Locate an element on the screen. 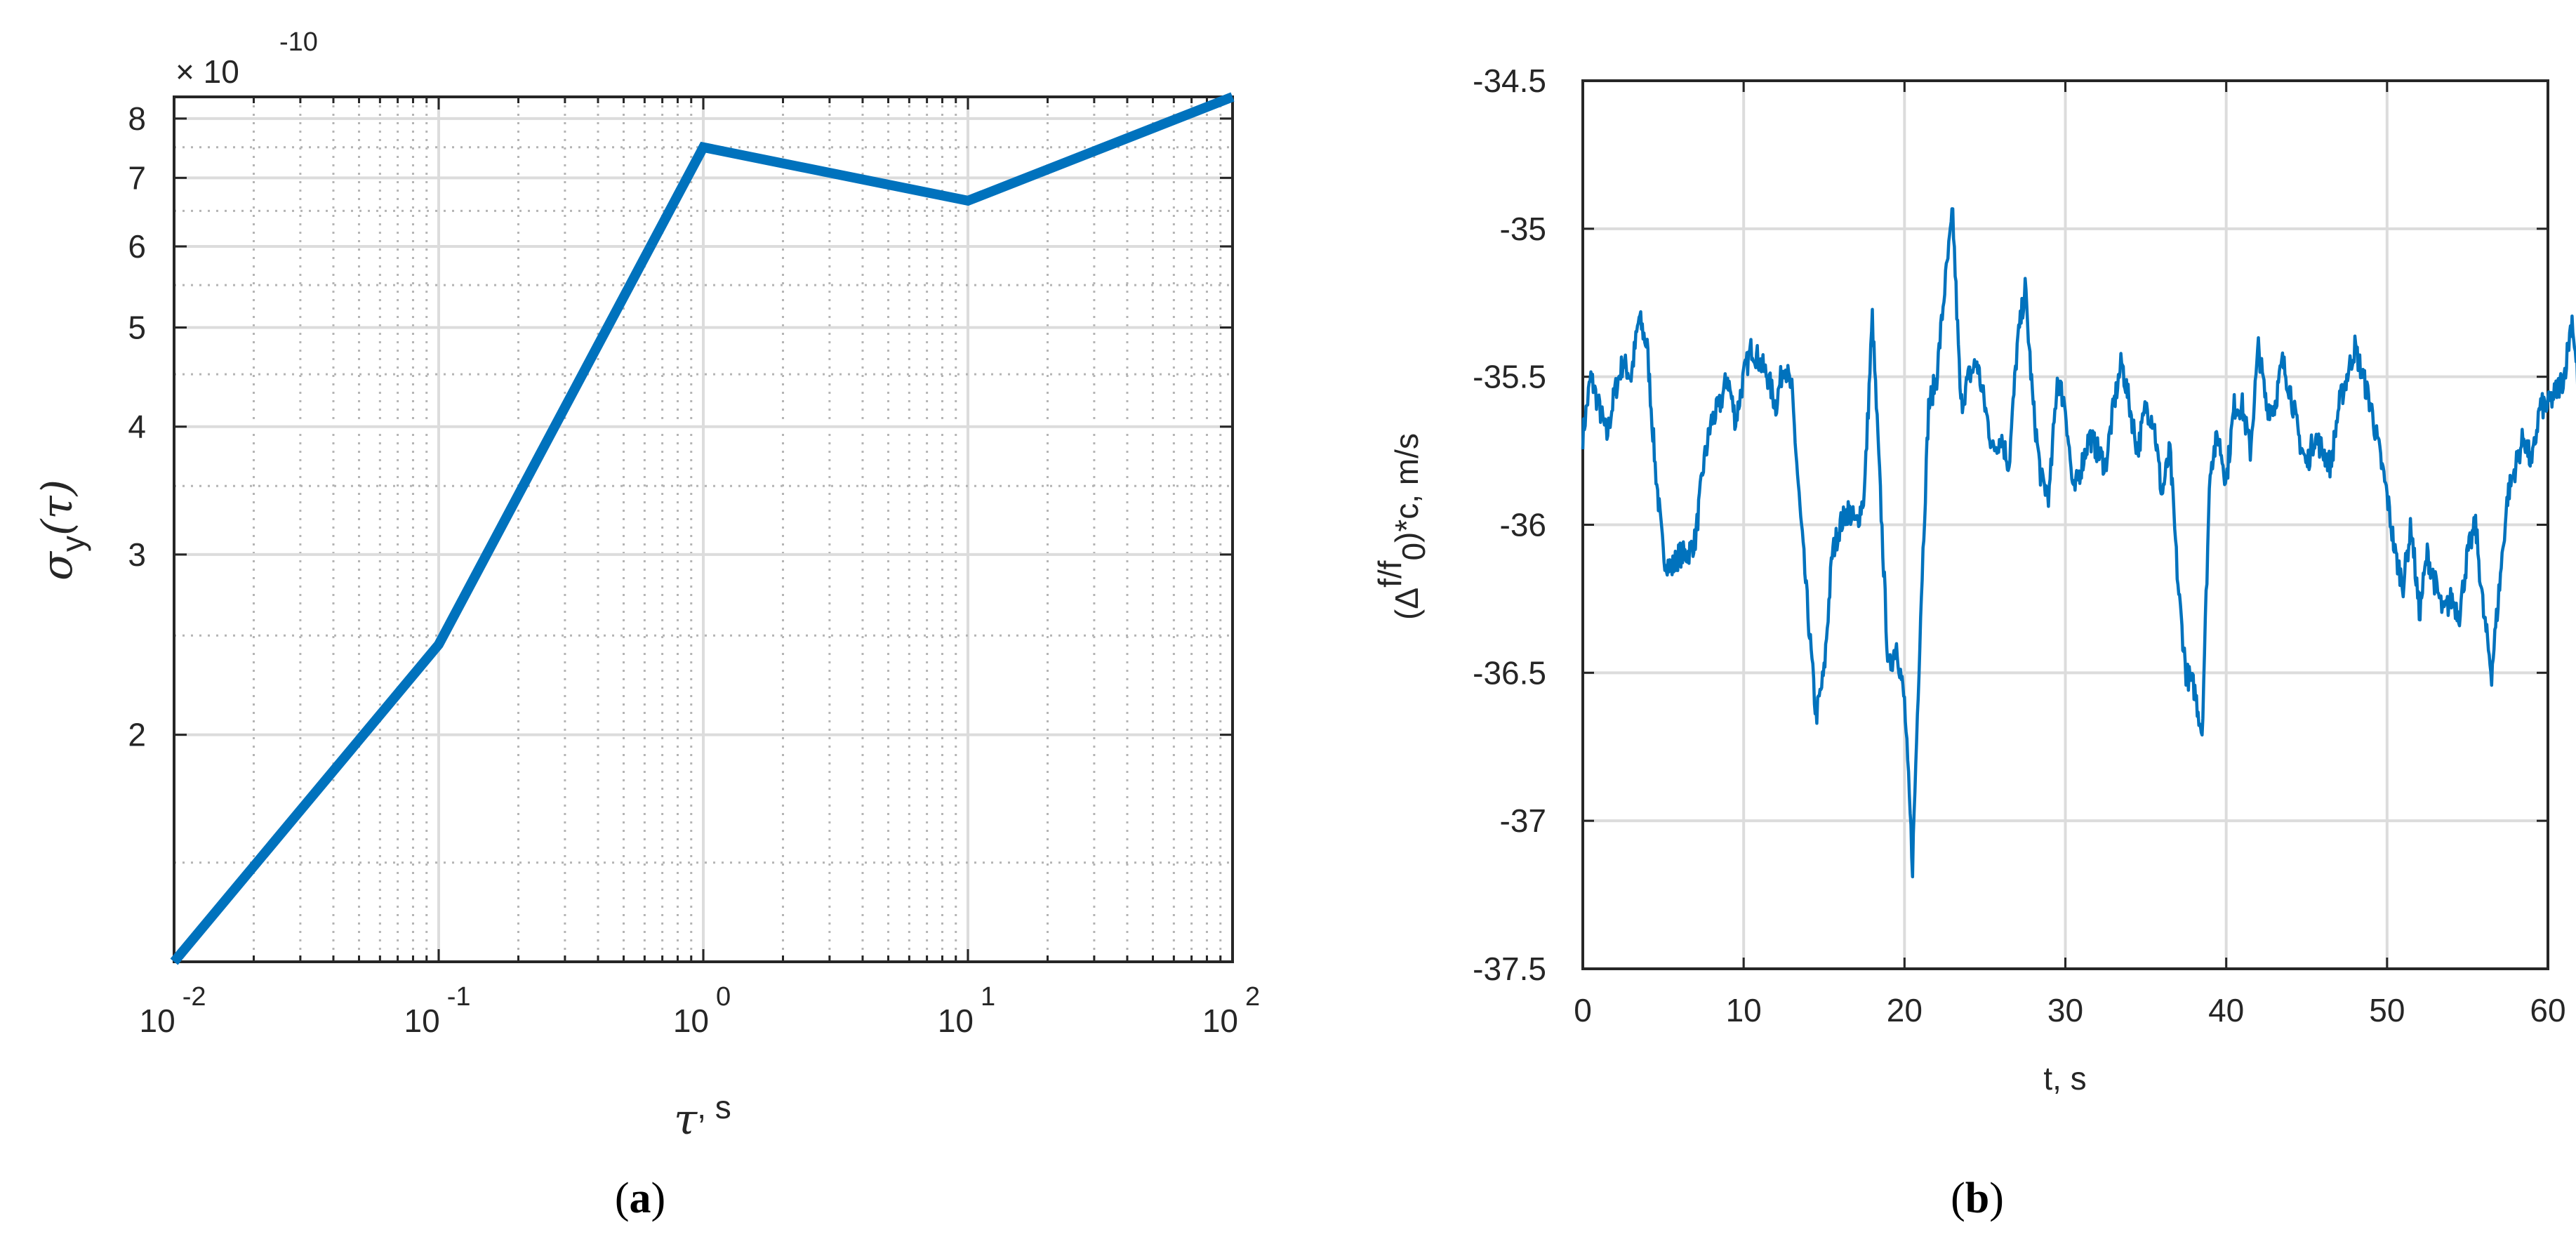 The image size is (2576, 1244). panel-b-x-tick-label: 50 is located at coordinates (2387, 1010).